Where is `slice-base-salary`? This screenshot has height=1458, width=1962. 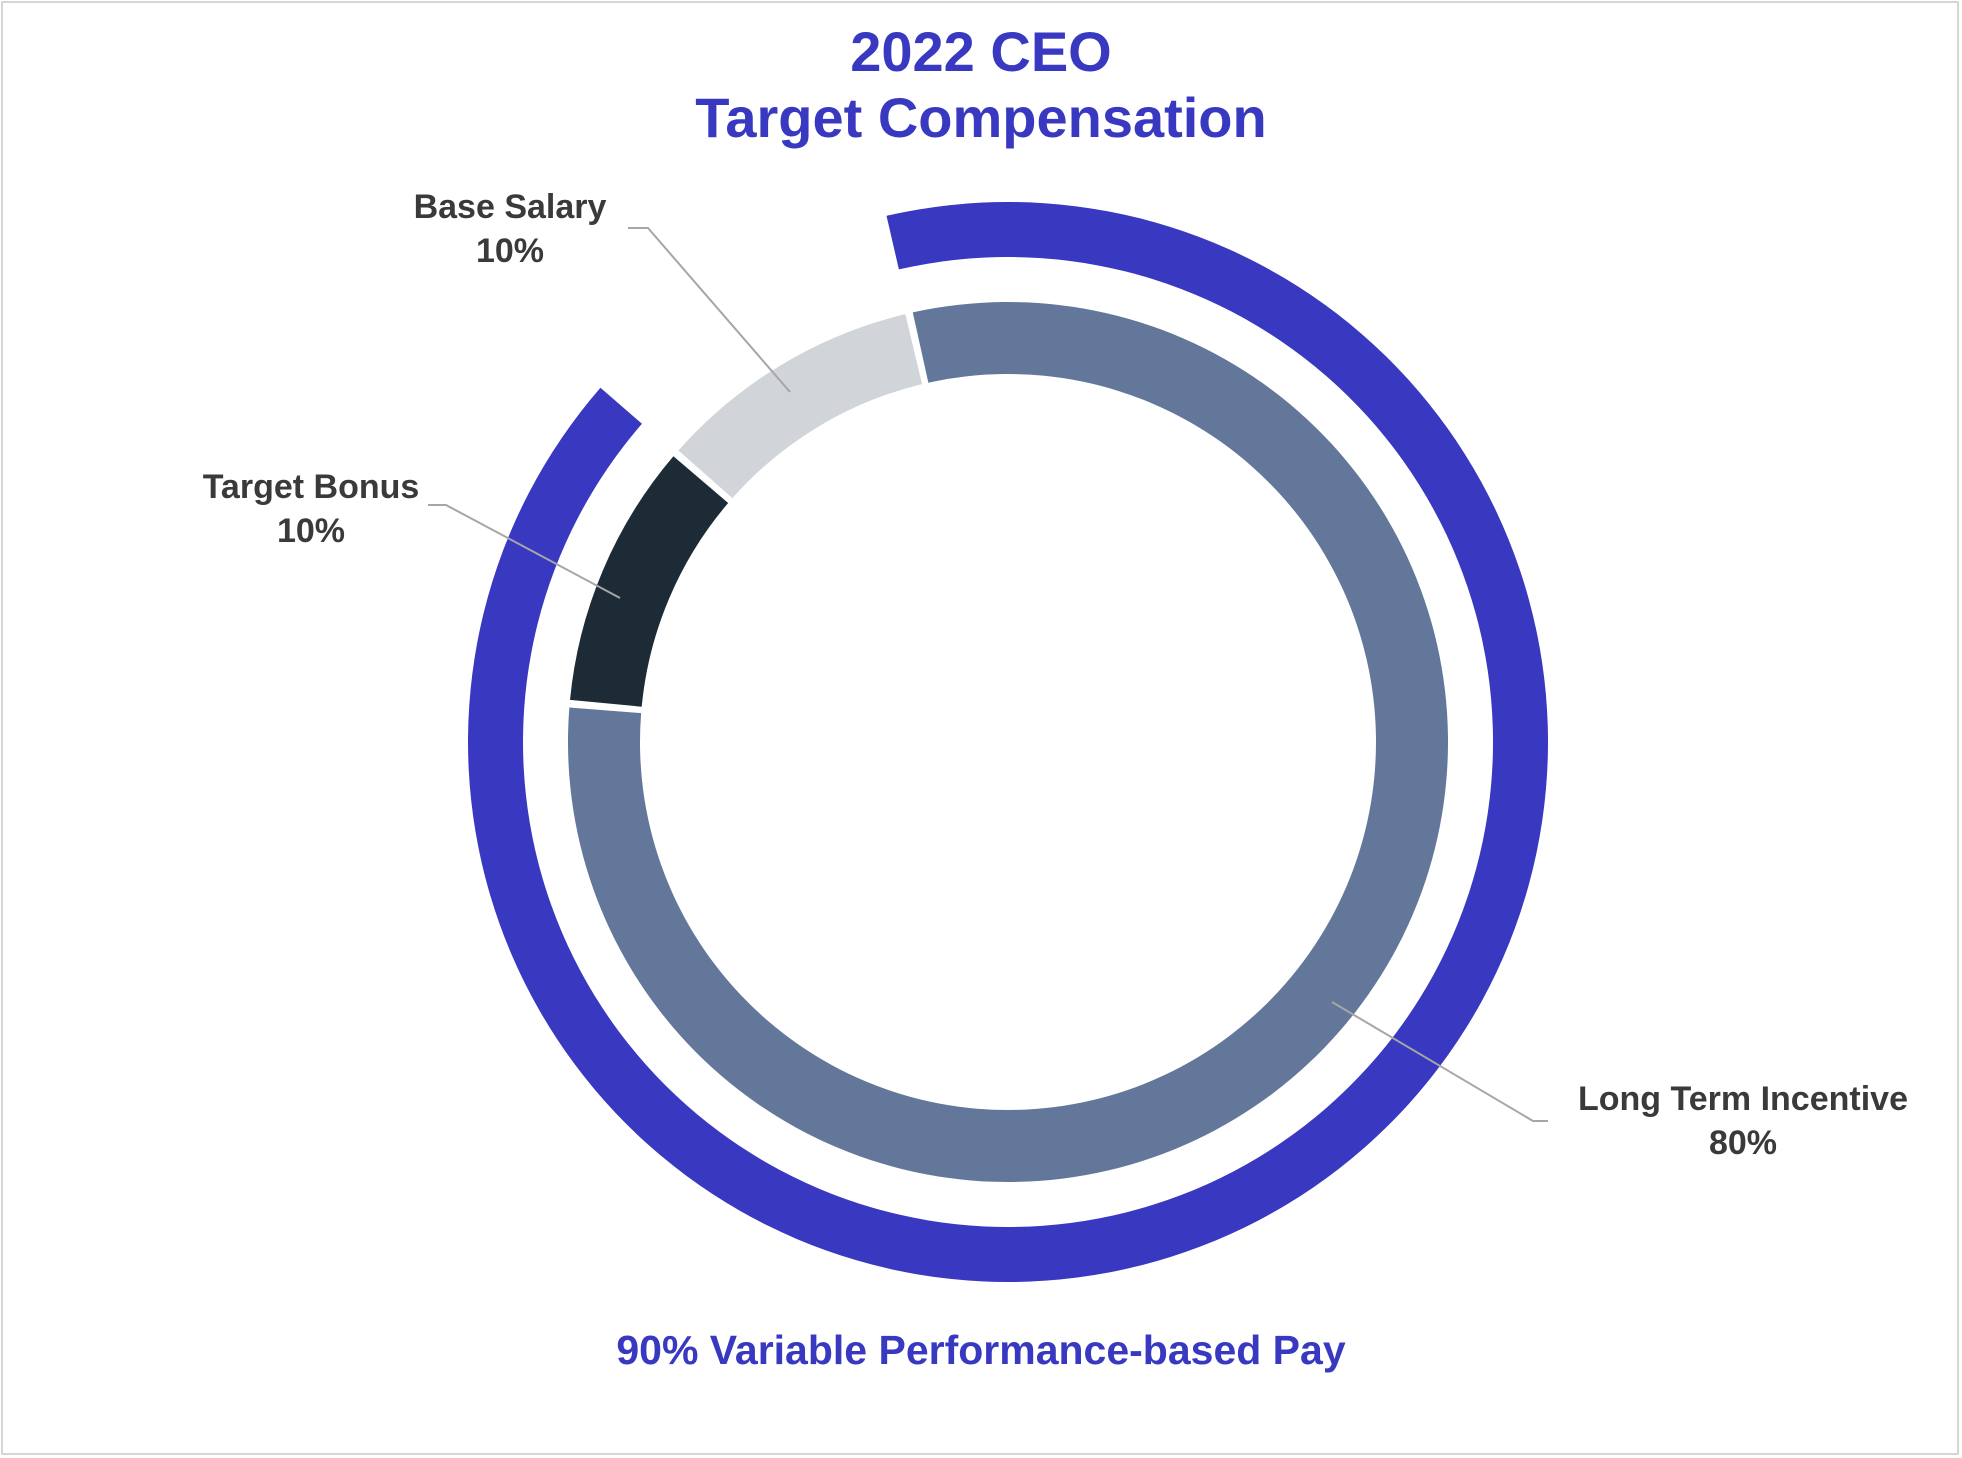 slice-base-salary is located at coordinates (800, 406).